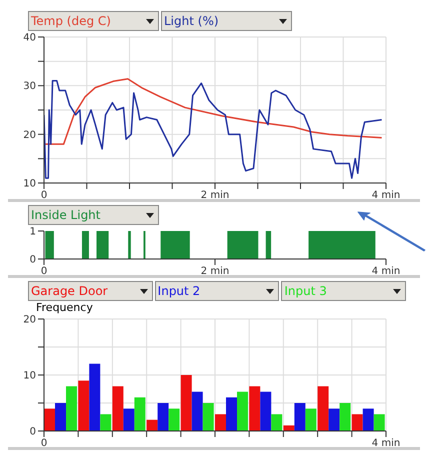 The image size is (428, 473). What do you see at coordinates (69, 291) in the screenshot?
I see `text: Garage Door` at bounding box center [69, 291].